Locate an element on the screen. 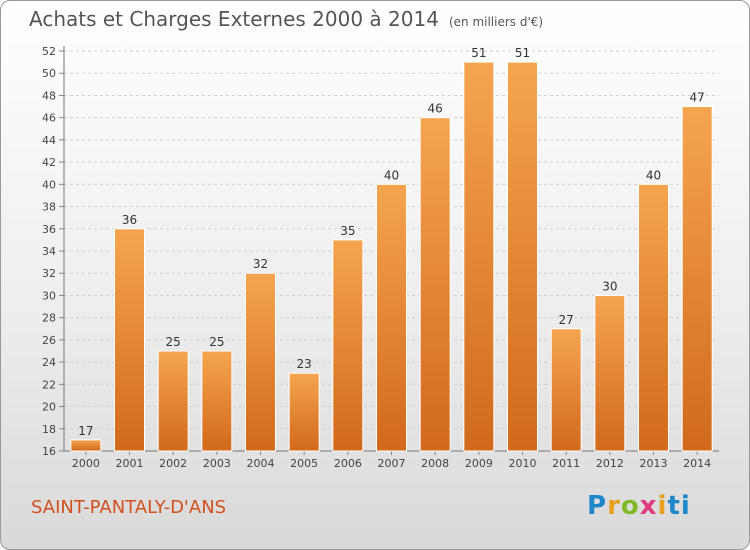 The image size is (750, 550). x-tick-label: 2011 is located at coordinates (566, 463).